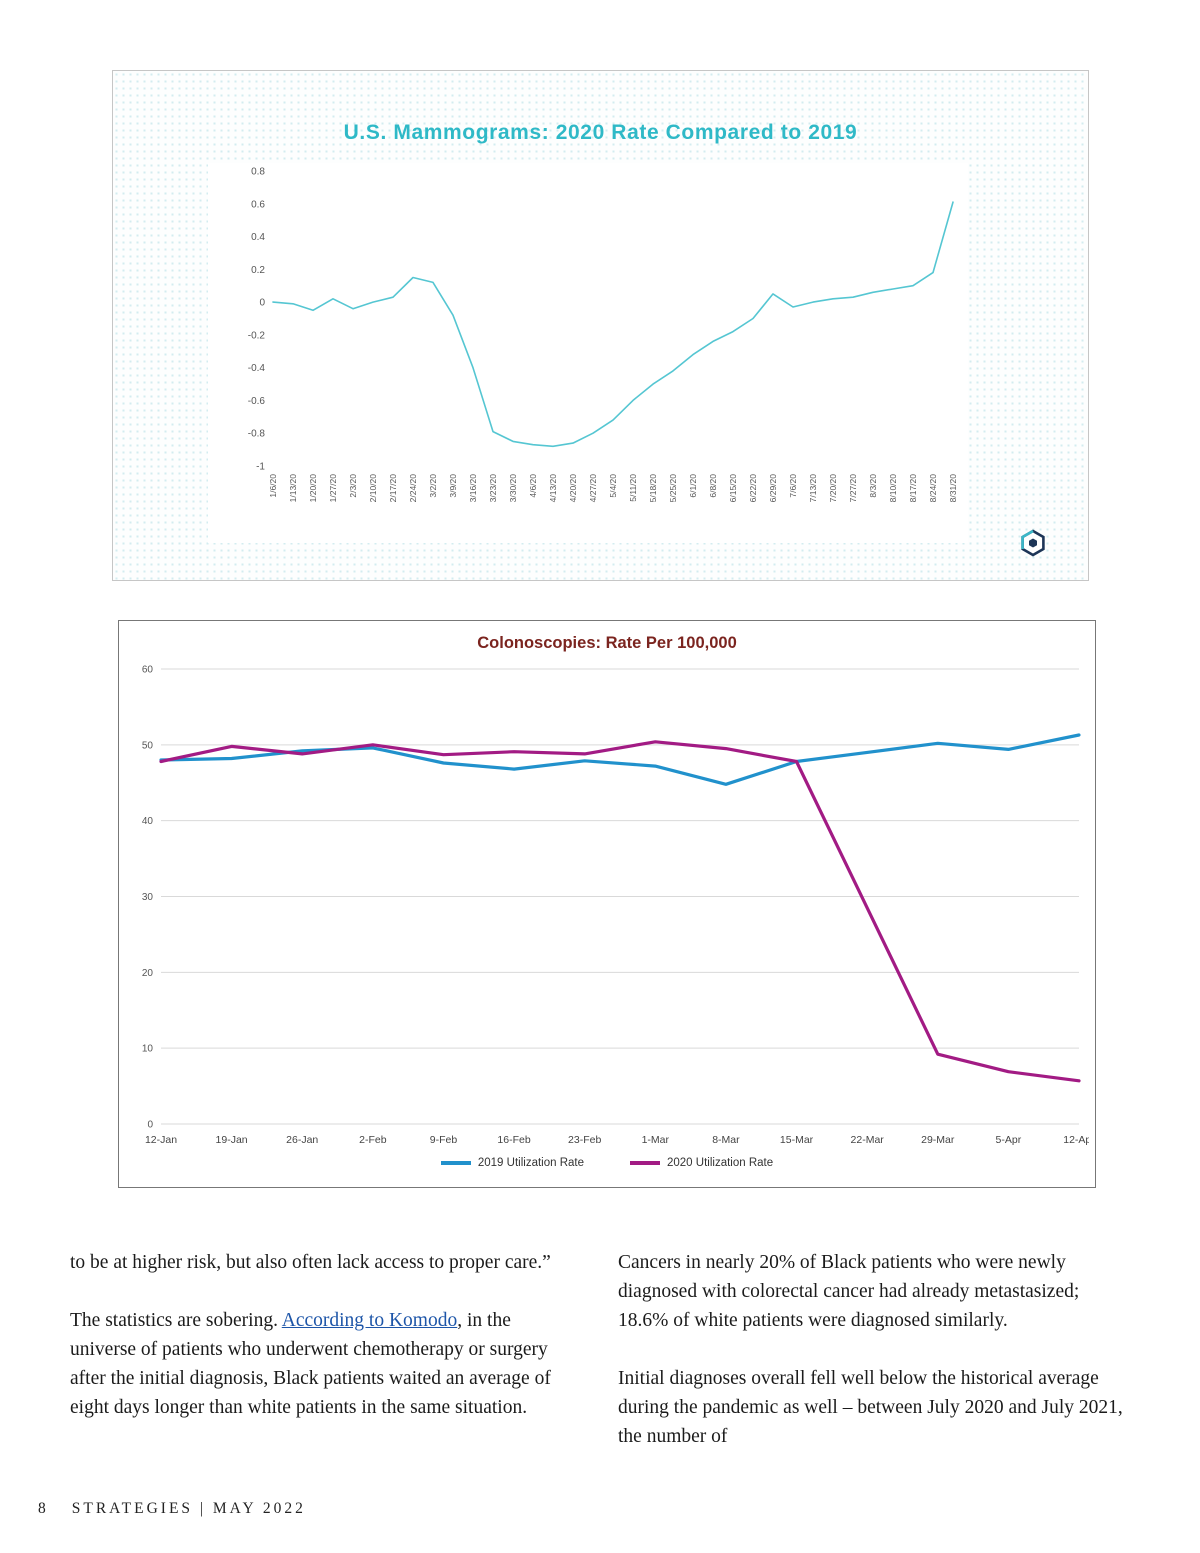 The height and width of the screenshot is (1553, 1200). What do you see at coordinates (232, 1140) in the screenshot?
I see `svg-text: 19-Jan` at bounding box center [232, 1140].